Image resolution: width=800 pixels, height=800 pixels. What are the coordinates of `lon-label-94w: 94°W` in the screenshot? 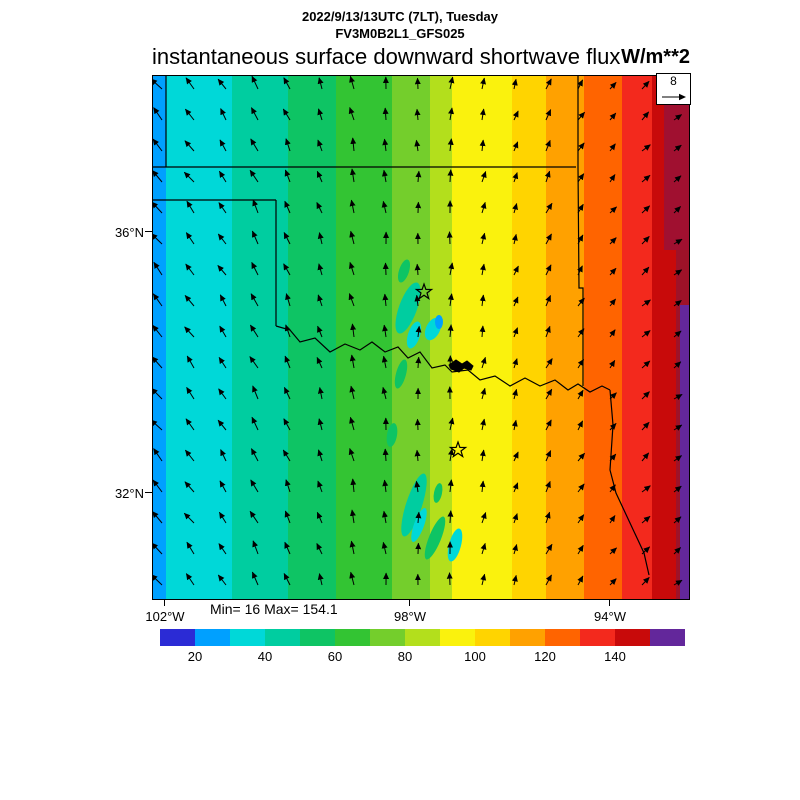 It's located at (610, 616).